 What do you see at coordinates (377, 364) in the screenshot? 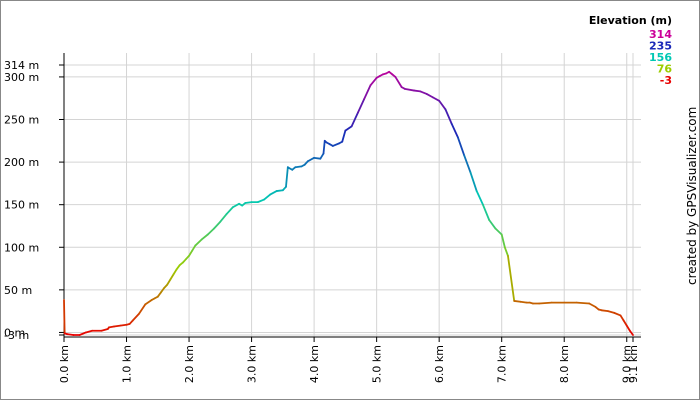
I see `x-tick-label: 5.0 km` at bounding box center [377, 364].